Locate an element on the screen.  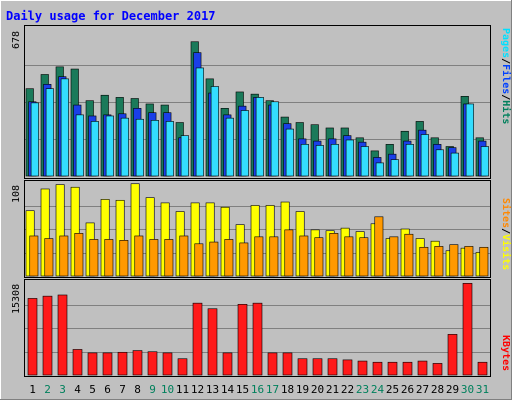
day-label-9: 9 is located at coordinates (152, 389).